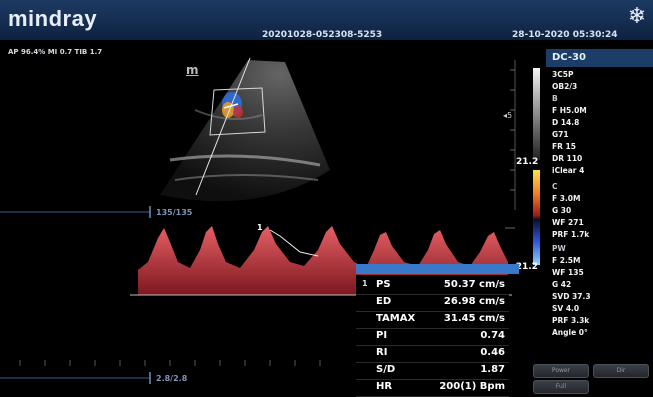 The width and height of the screenshot is (653, 397). What do you see at coordinates (260, 227) in the screenshot?
I see `doppler-cursor-label: 1` at bounding box center [260, 227].